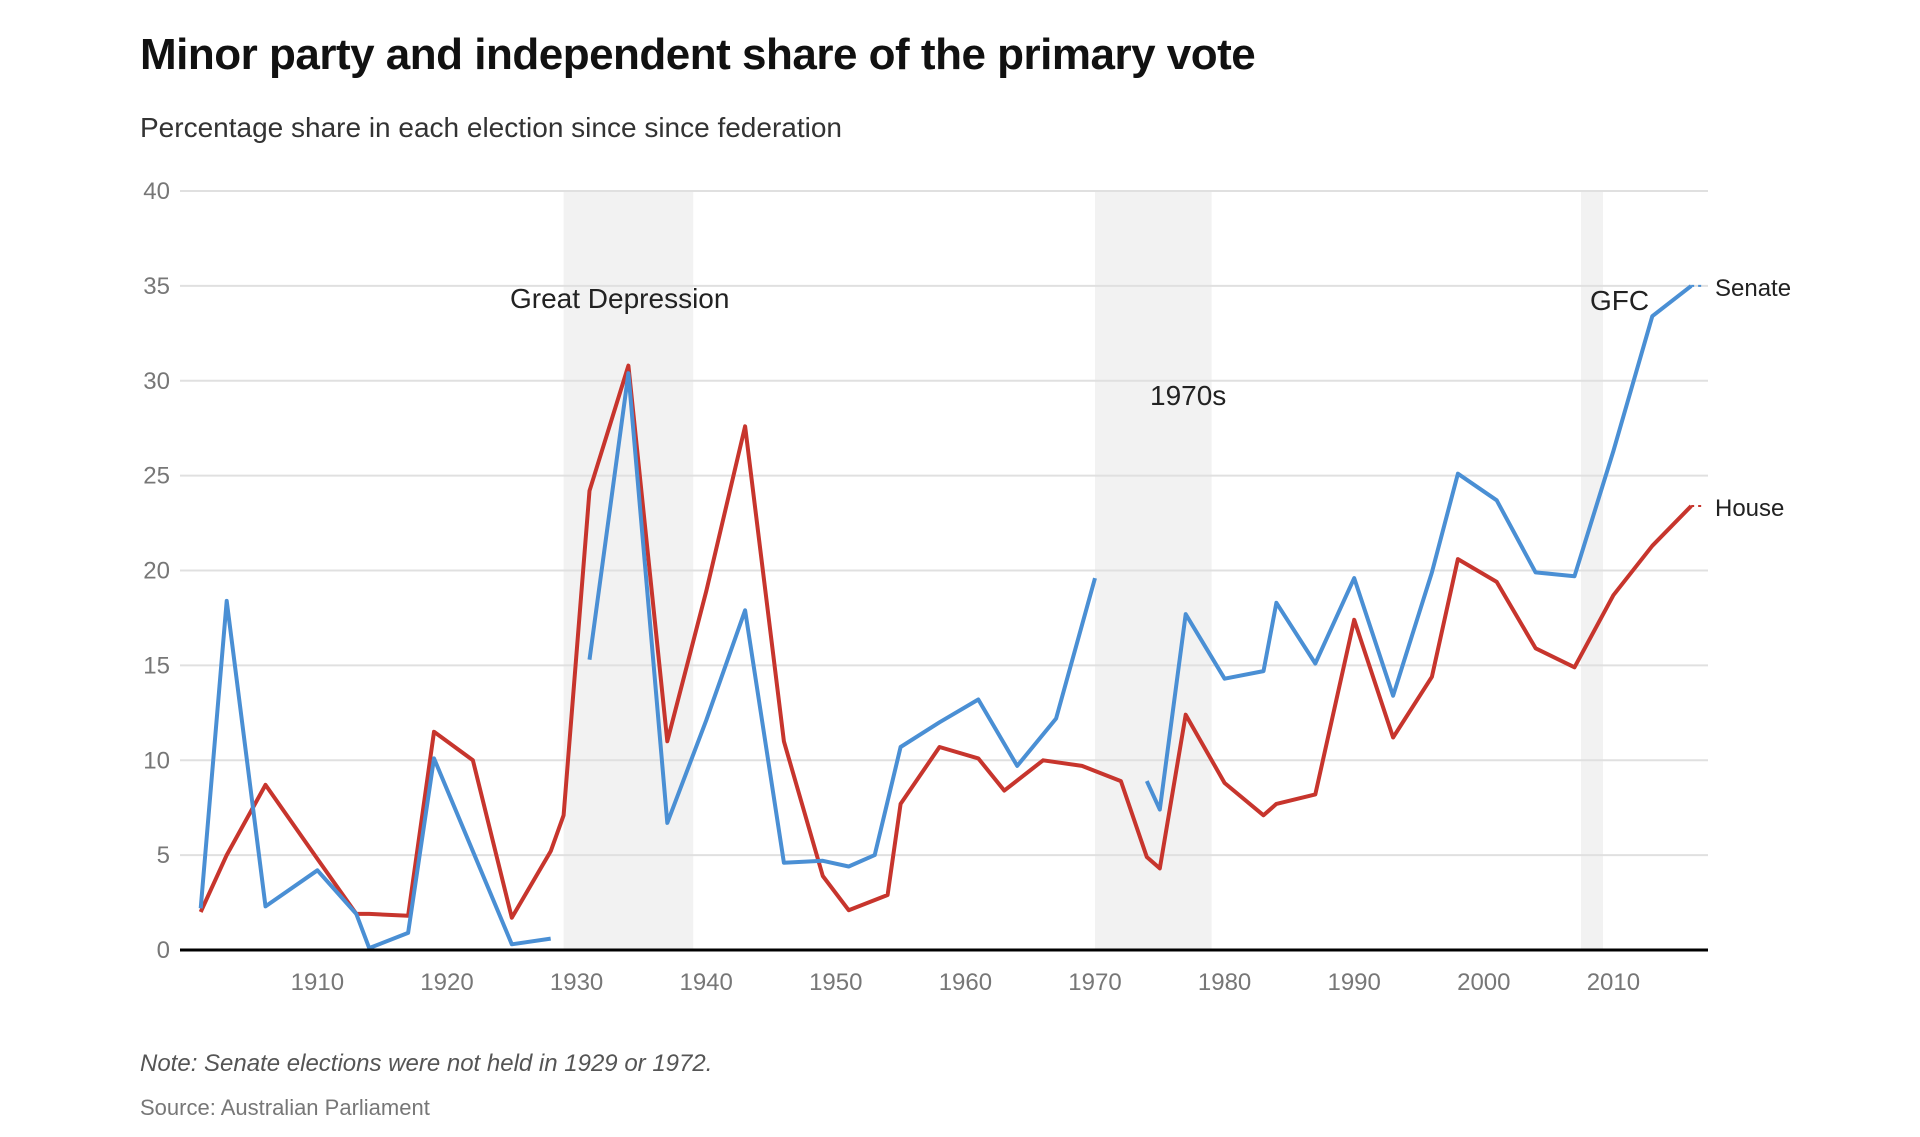 The width and height of the screenshot is (1920, 1137). Describe the element at coordinates (446, 982) in the screenshot. I see `x-tick-label: 1920` at that location.